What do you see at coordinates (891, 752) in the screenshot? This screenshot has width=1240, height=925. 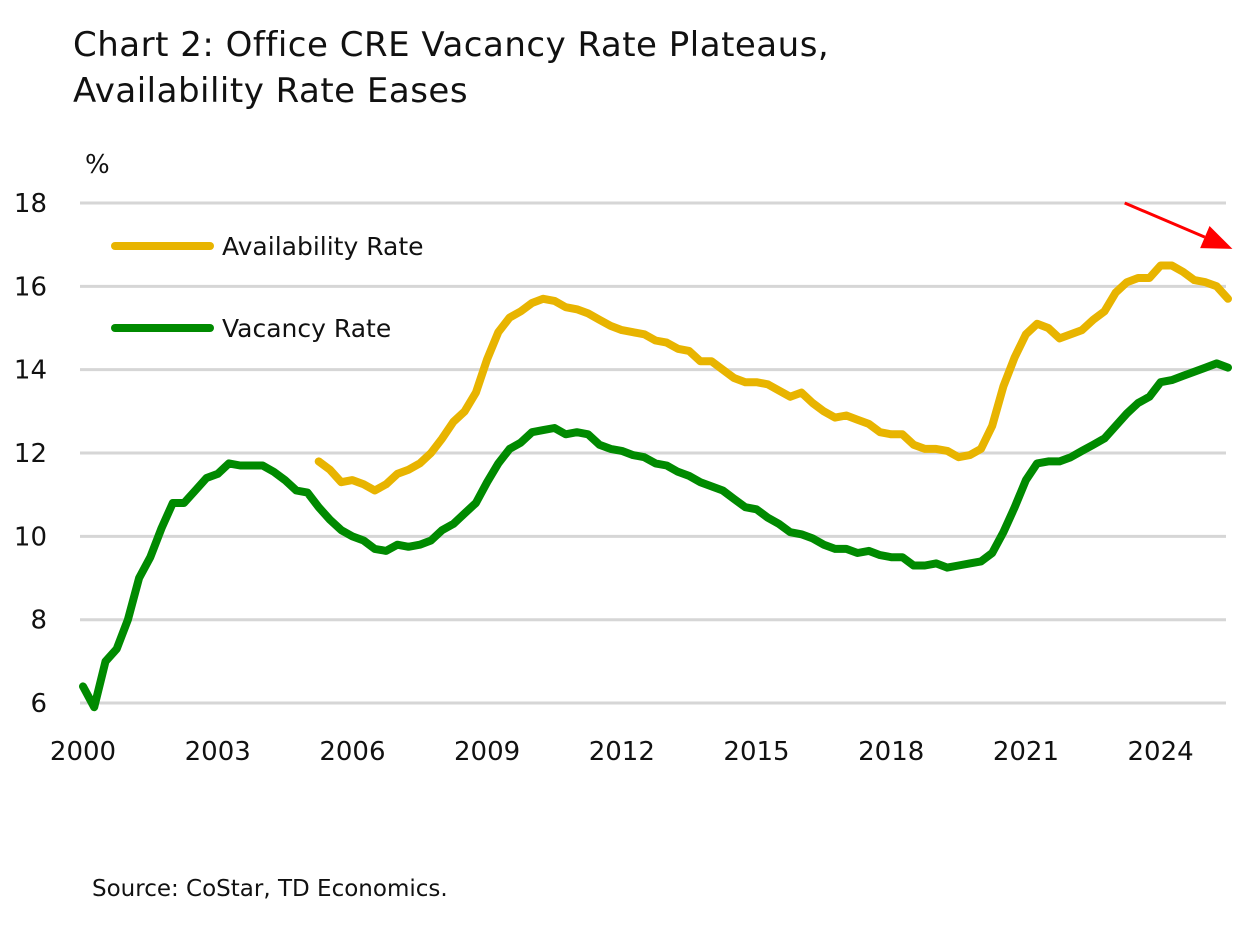 I see `x-tick-label: 2018` at bounding box center [891, 752].